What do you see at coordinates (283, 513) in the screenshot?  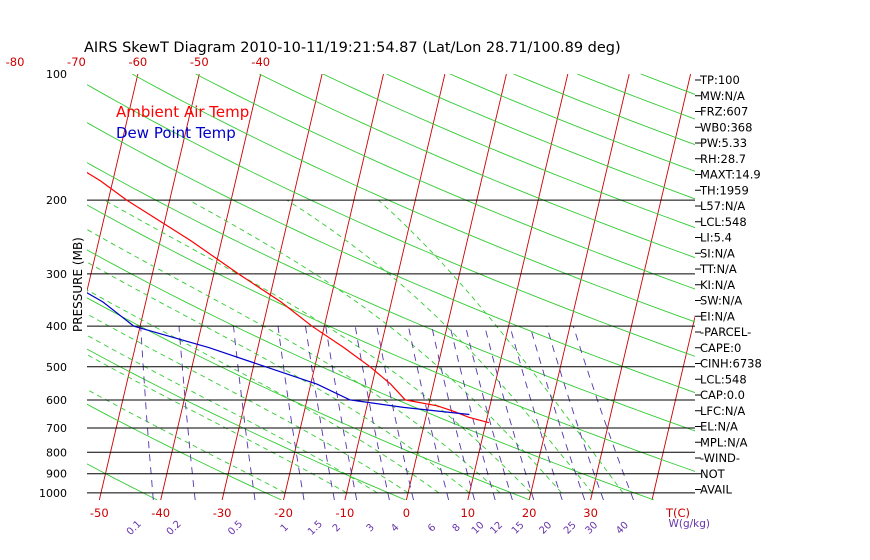 I see `bottom-temp-label: -20` at bounding box center [283, 513].